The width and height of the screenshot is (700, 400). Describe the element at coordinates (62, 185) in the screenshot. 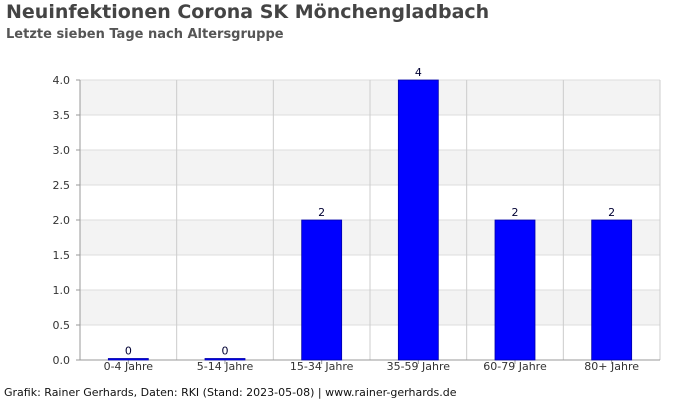

I see `y-tick-label: 2.5` at that location.